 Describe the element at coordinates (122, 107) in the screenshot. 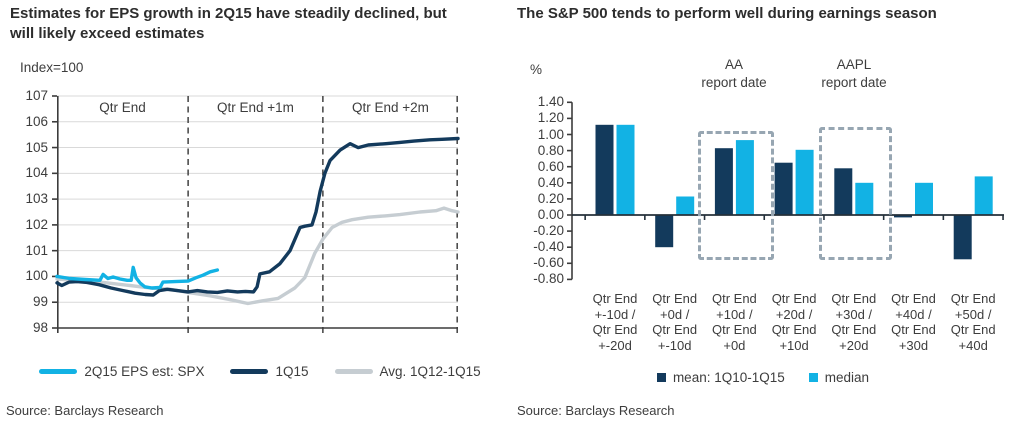

I see `section-label: Qtr End` at that location.